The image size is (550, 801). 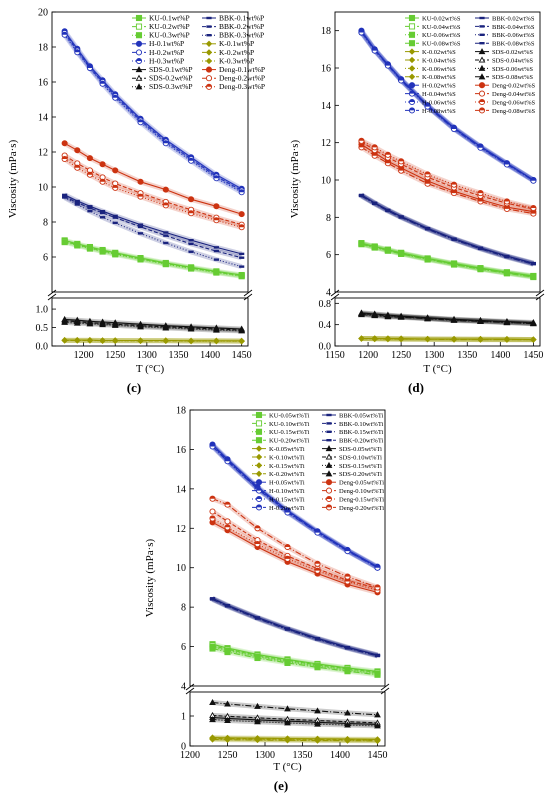 I want to click on y-tick-label: 14, so click(x=181, y=489).